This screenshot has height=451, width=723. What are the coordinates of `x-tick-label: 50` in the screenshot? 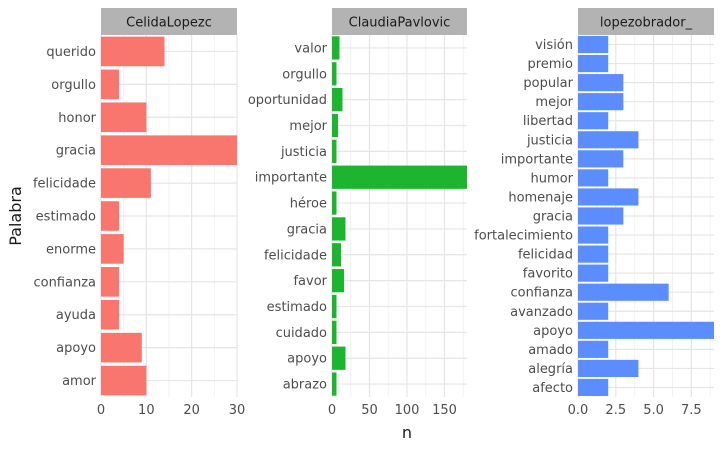 It's located at (369, 410).